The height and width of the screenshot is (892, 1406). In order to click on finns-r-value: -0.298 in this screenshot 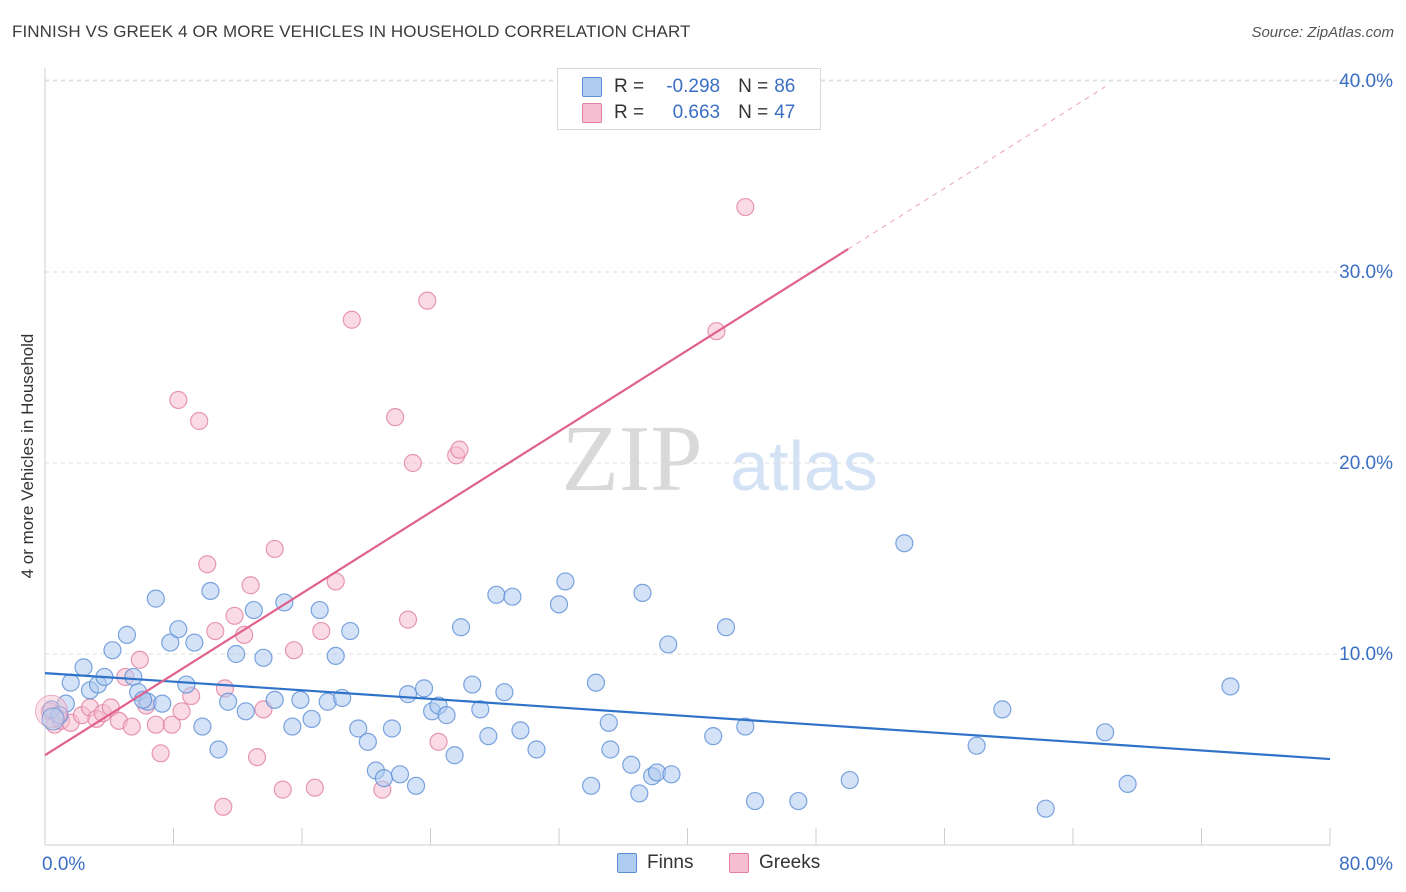, I will do `click(693, 86)`.